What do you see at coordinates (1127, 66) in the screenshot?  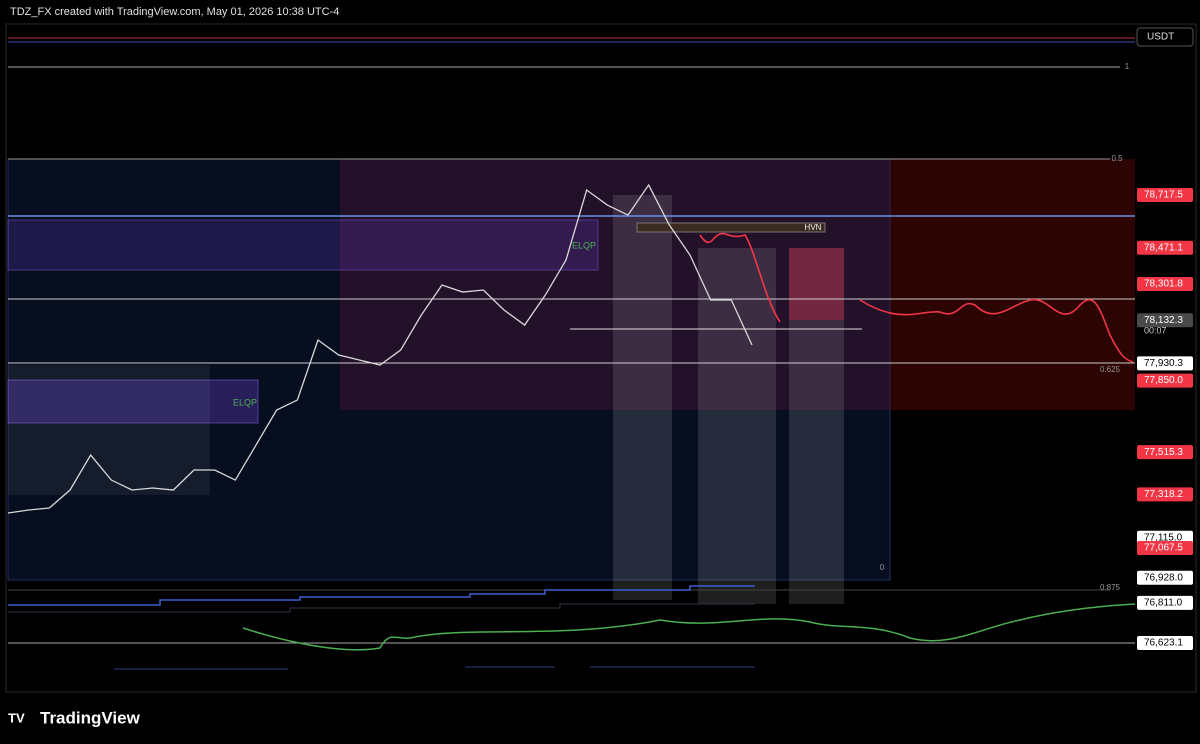 I see `fib-label: 1` at bounding box center [1127, 66].